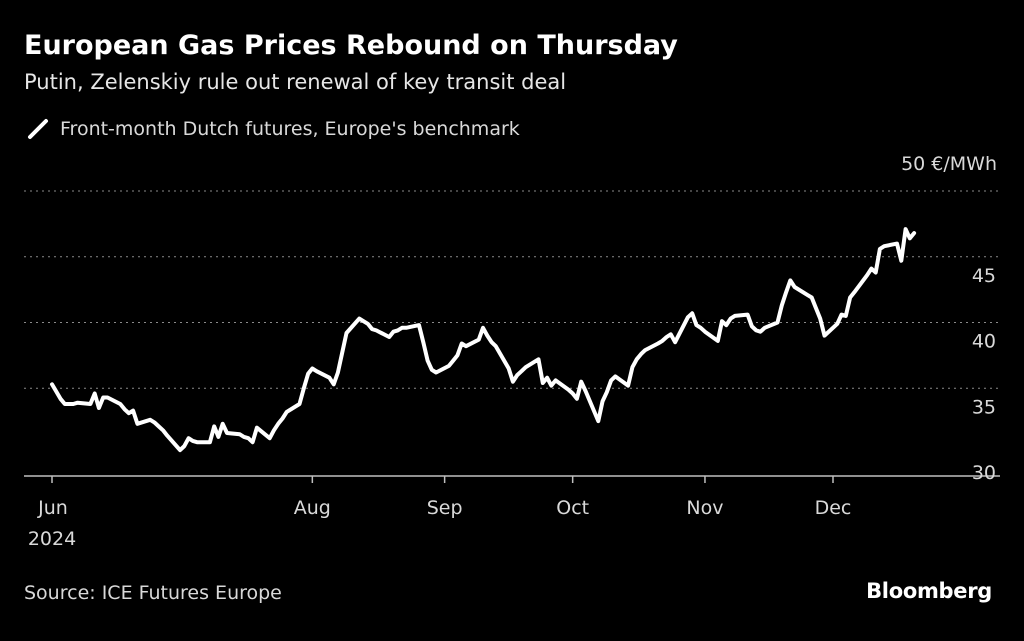 This screenshot has height=641, width=1024. Describe the element at coordinates (833, 508) in the screenshot. I see `x-tick-label: Dec` at that location.